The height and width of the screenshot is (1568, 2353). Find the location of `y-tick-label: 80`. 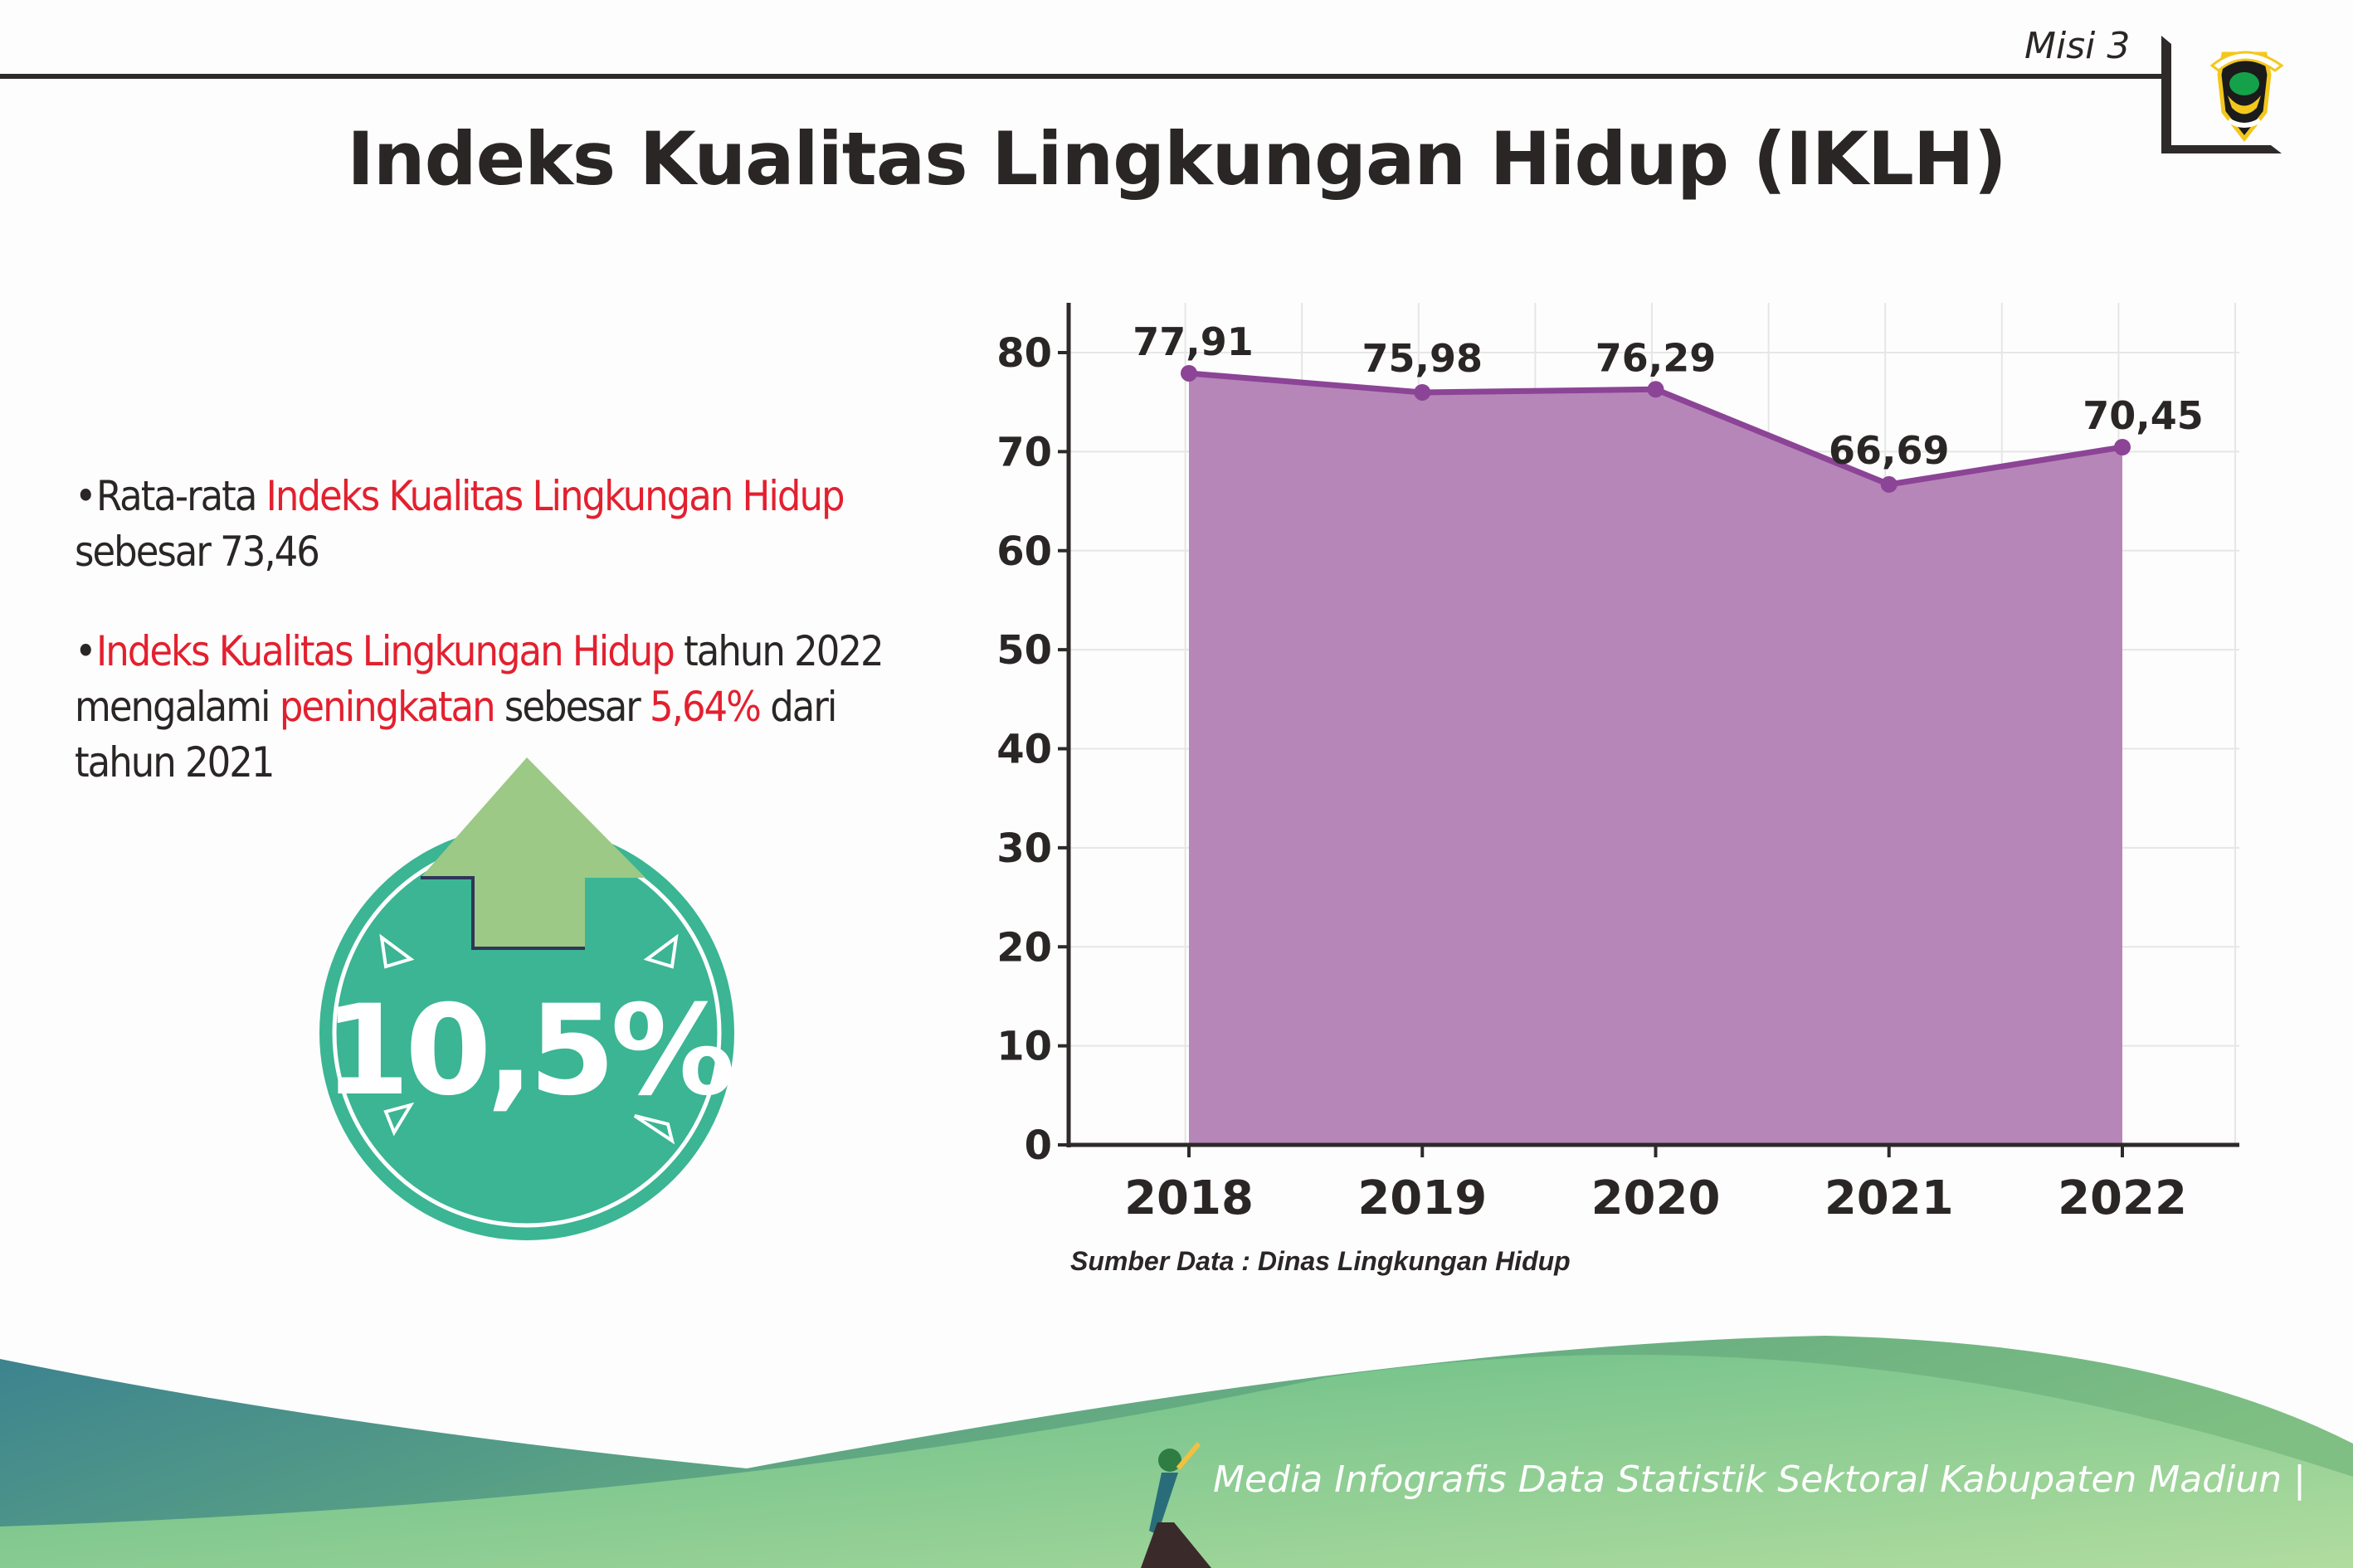

y-tick-label: 80 is located at coordinates (1024, 353).